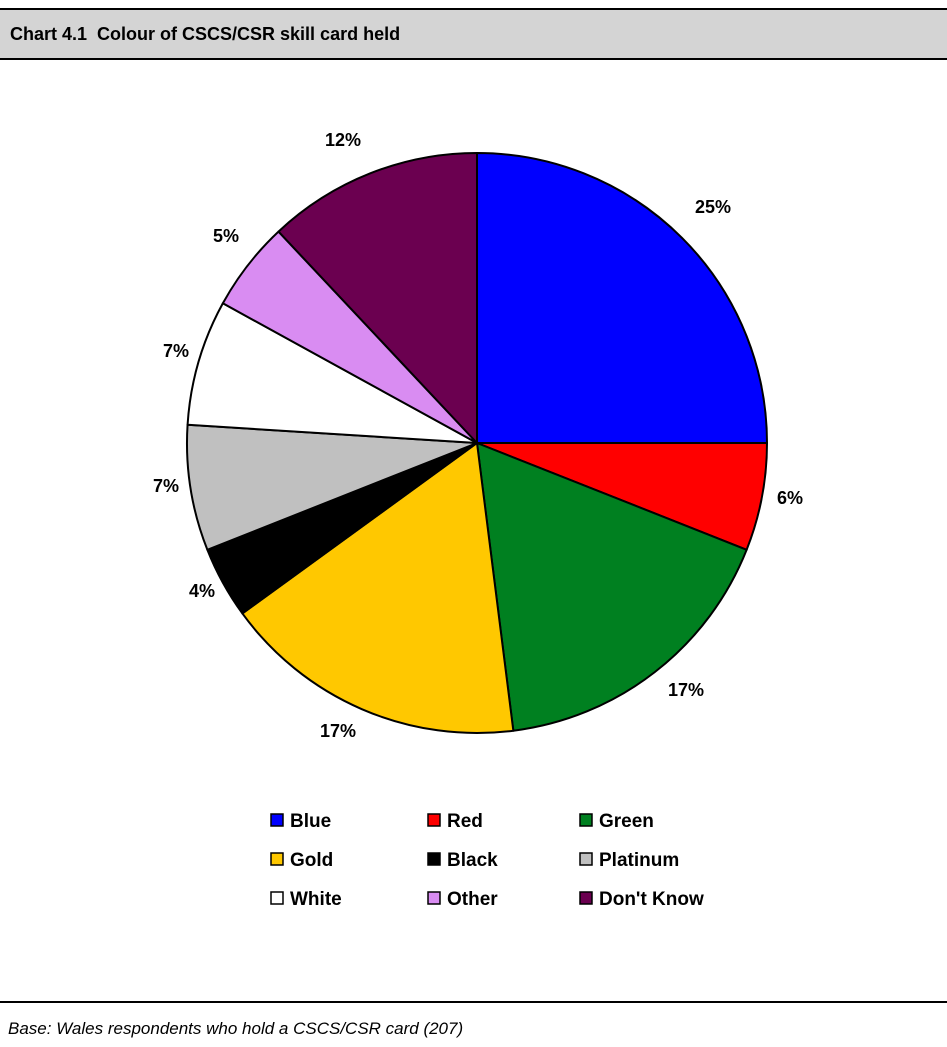 The height and width of the screenshot is (1047, 947). Describe the element at coordinates (626, 821) in the screenshot. I see `legend-label-green: Green` at that location.